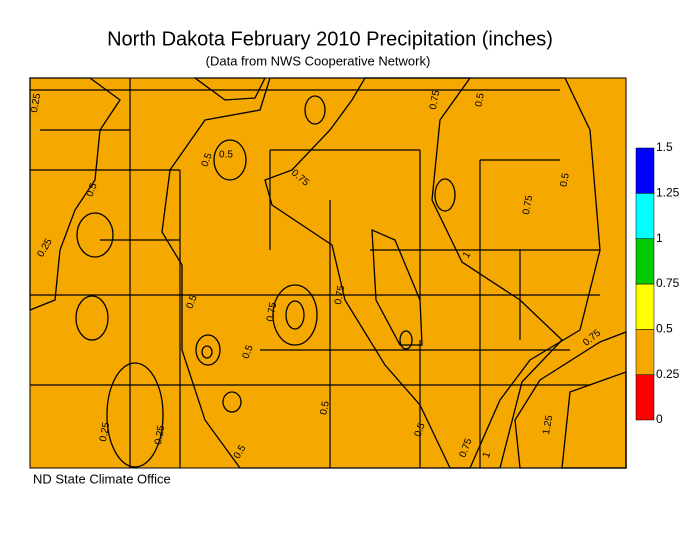 The height and width of the screenshot is (535, 700). Describe the element at coordinates (445, 195) in the screenshot. I see `region-orange` at that location.